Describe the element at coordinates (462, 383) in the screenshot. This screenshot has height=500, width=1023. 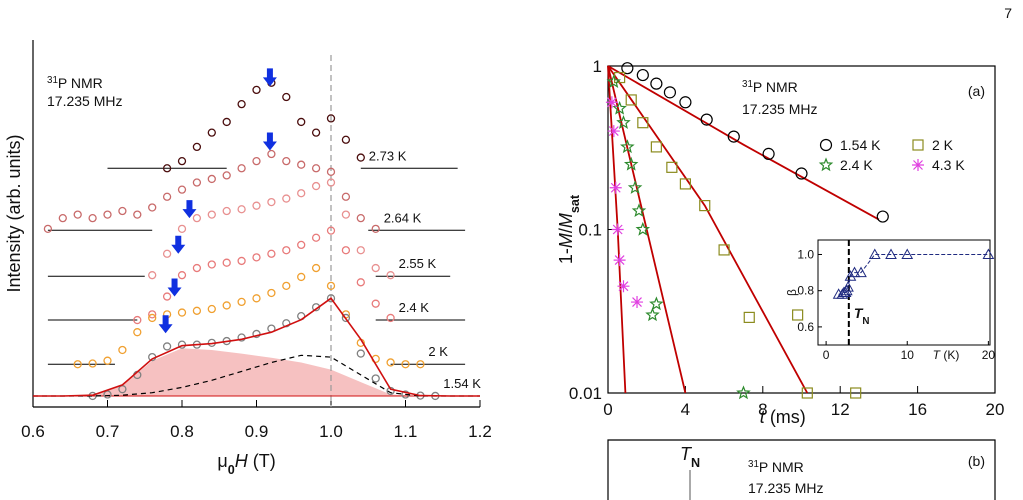
I see `series-label: 1.54 K` at that location.